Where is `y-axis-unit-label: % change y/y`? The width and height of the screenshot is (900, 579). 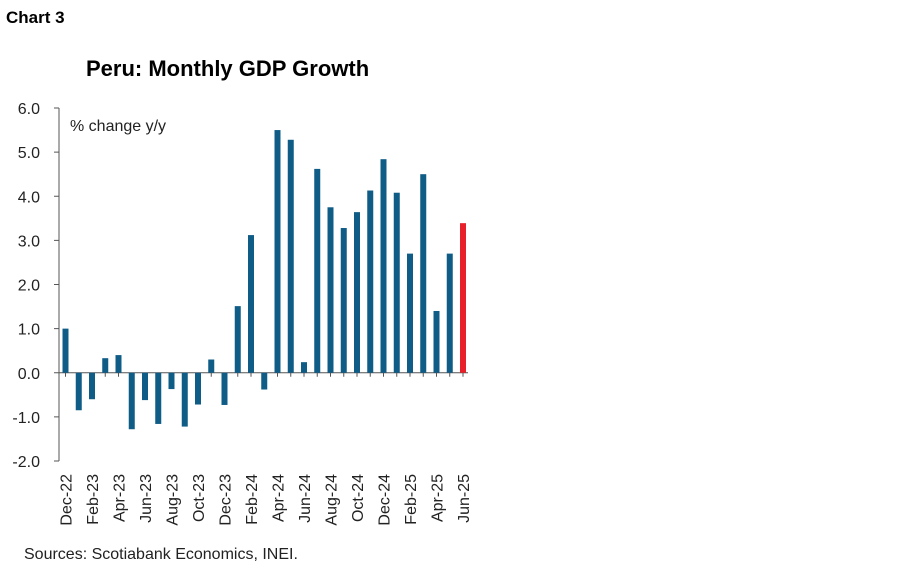 y-axis-unit-label: % change y/y is located at coordinates (118, 126).